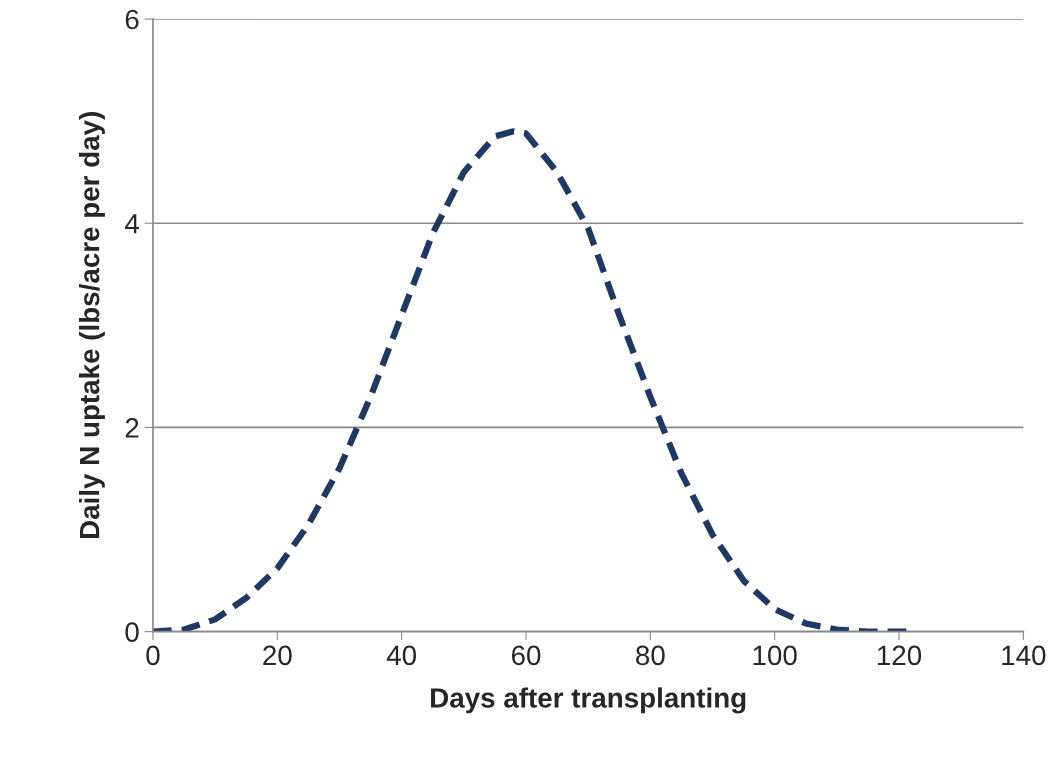 This screenshot has width=1055, height=761. Describe the element at coordinates (153, 655) in the screenshot. I see `x-tick-label: 0` at that location.